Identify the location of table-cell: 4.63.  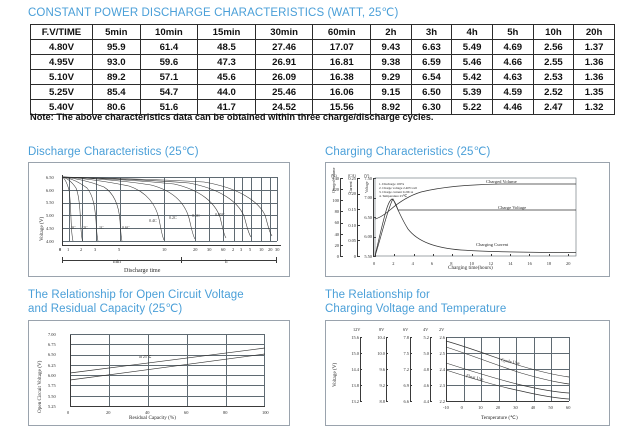
(512, 77).